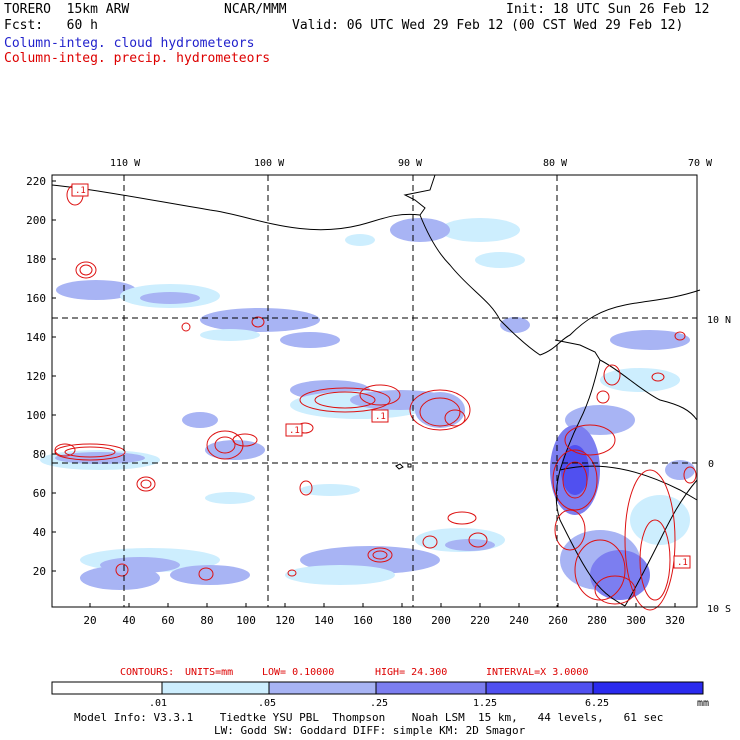  What do you see at coordinates (246, 620) in the screenshot?
I see `x-tick-100: 100` at bounding box center [246, 620].